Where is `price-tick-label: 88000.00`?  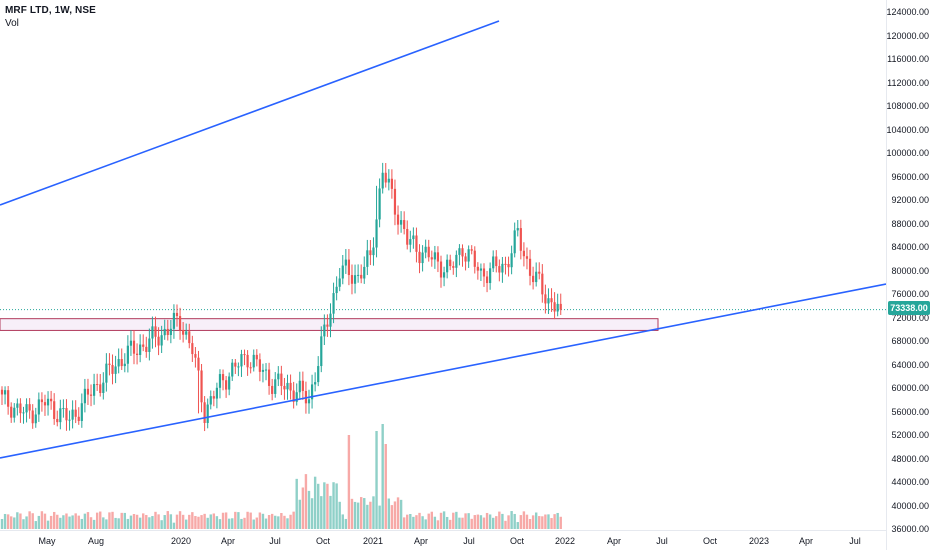
price-tick-label: 88000.00 is located at coordinates (910, 223).